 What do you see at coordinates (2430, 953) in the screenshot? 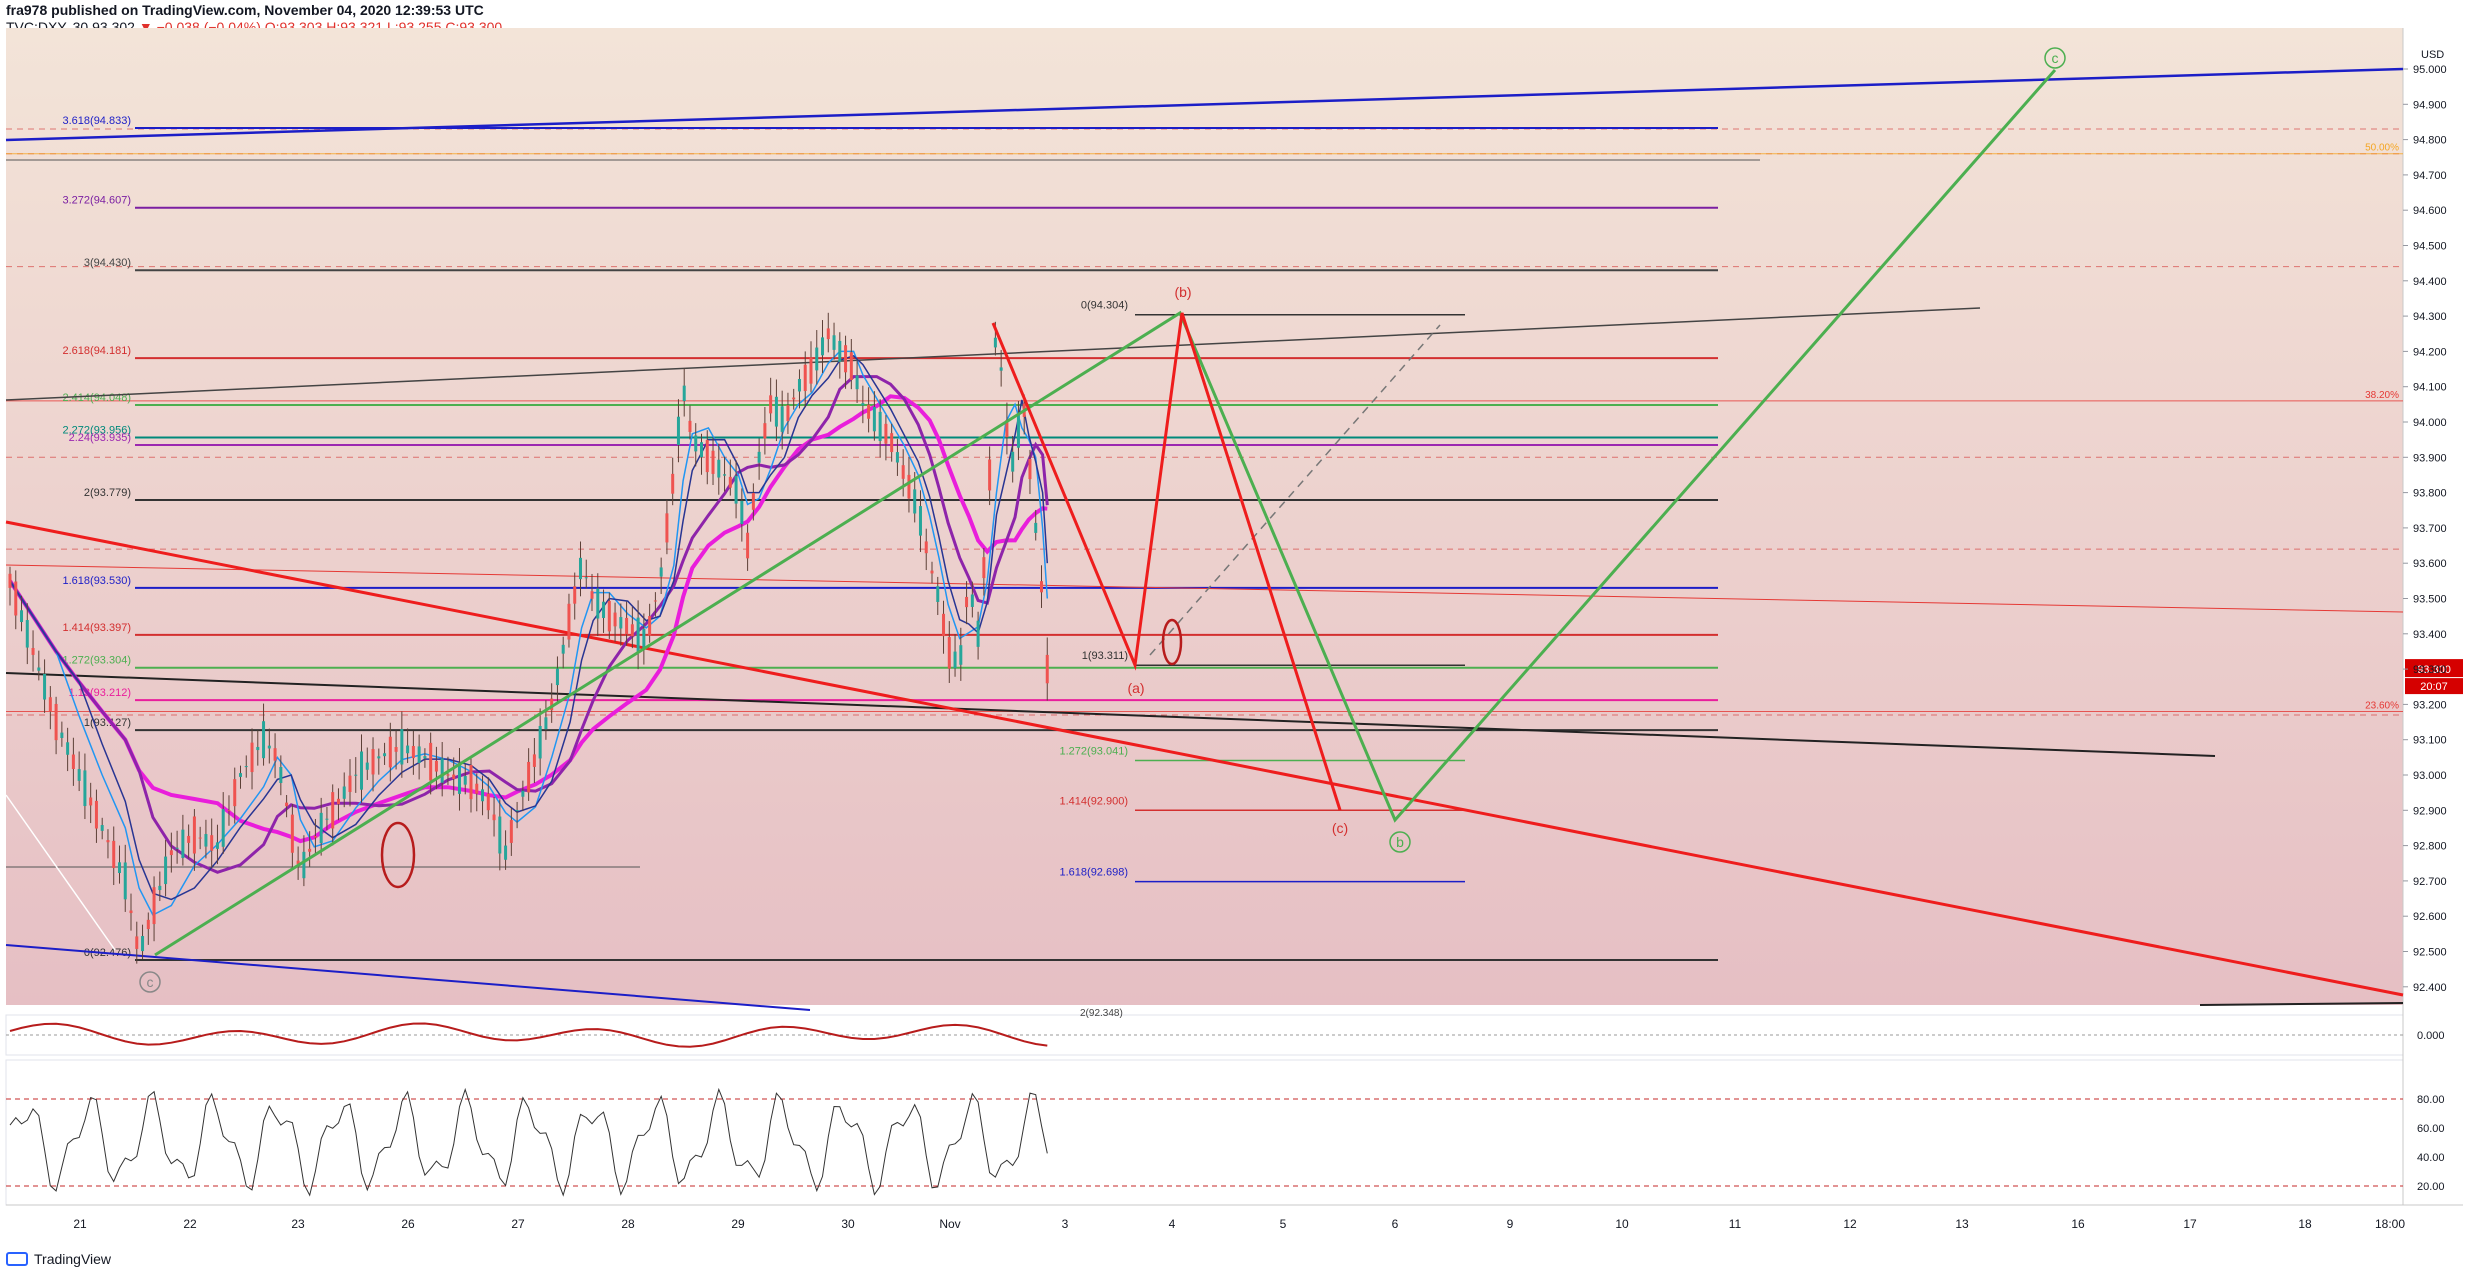
I see `y-tick-label: 92.500` at bounding box center [2430, 953].